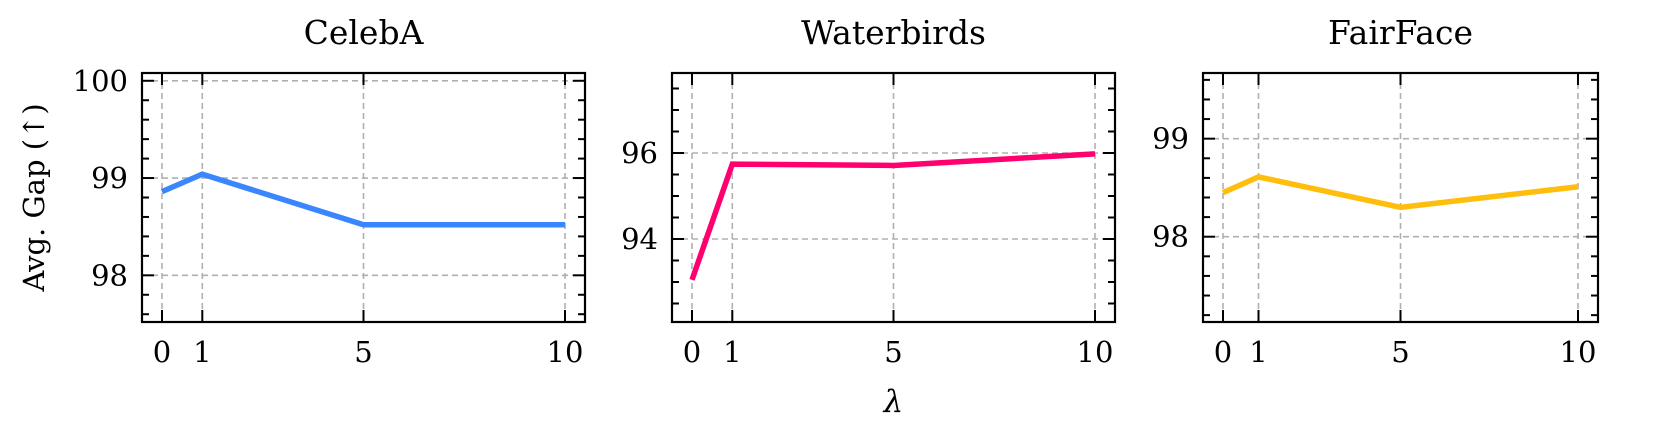 The width and height of the screenshot is (1661, 439). Describe the element at coordinates (1400, 32) in the screenshot. I see `panel-title: FairFace` at that location.